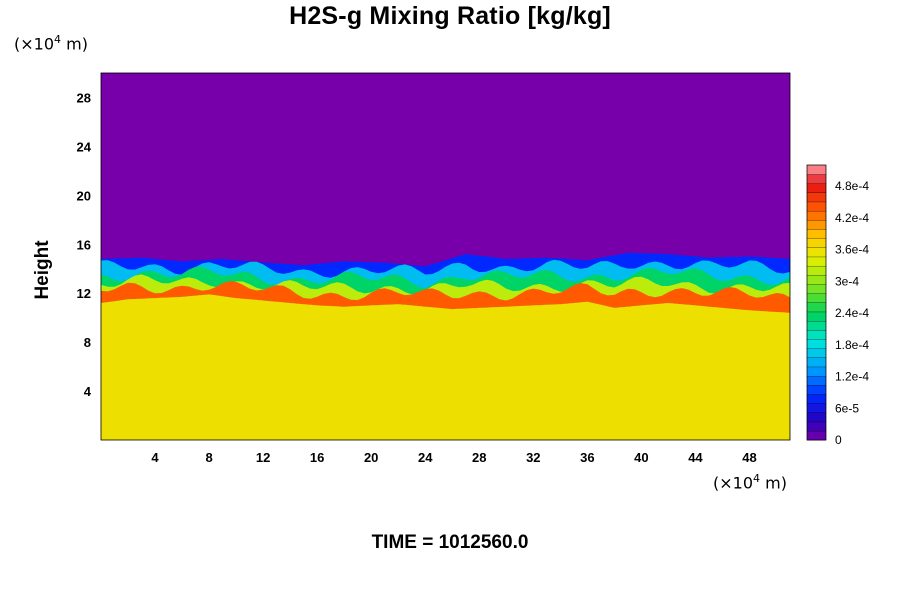 The width and height of the screenshot is (900, 600). Describe the element at coordinates (587, 457) in the screenshot. I see `x-tick-label: 36` at that location.